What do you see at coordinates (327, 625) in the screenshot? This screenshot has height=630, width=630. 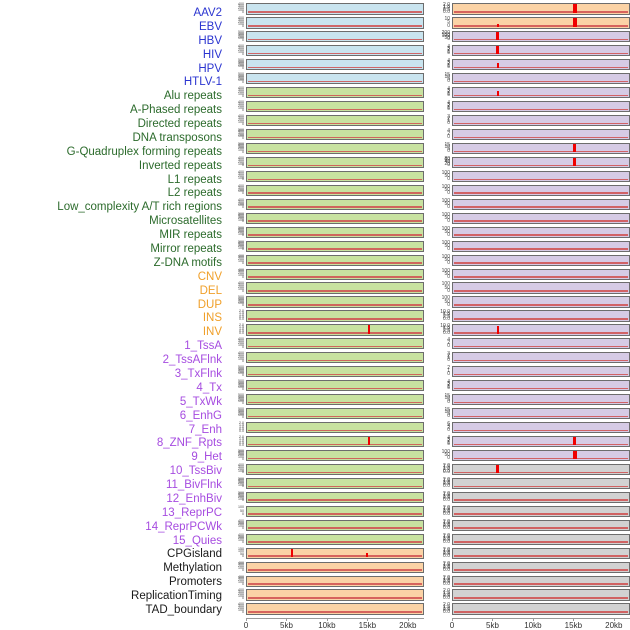 I see `x-tick-label: 10kb` at bounding box center [327, 625].